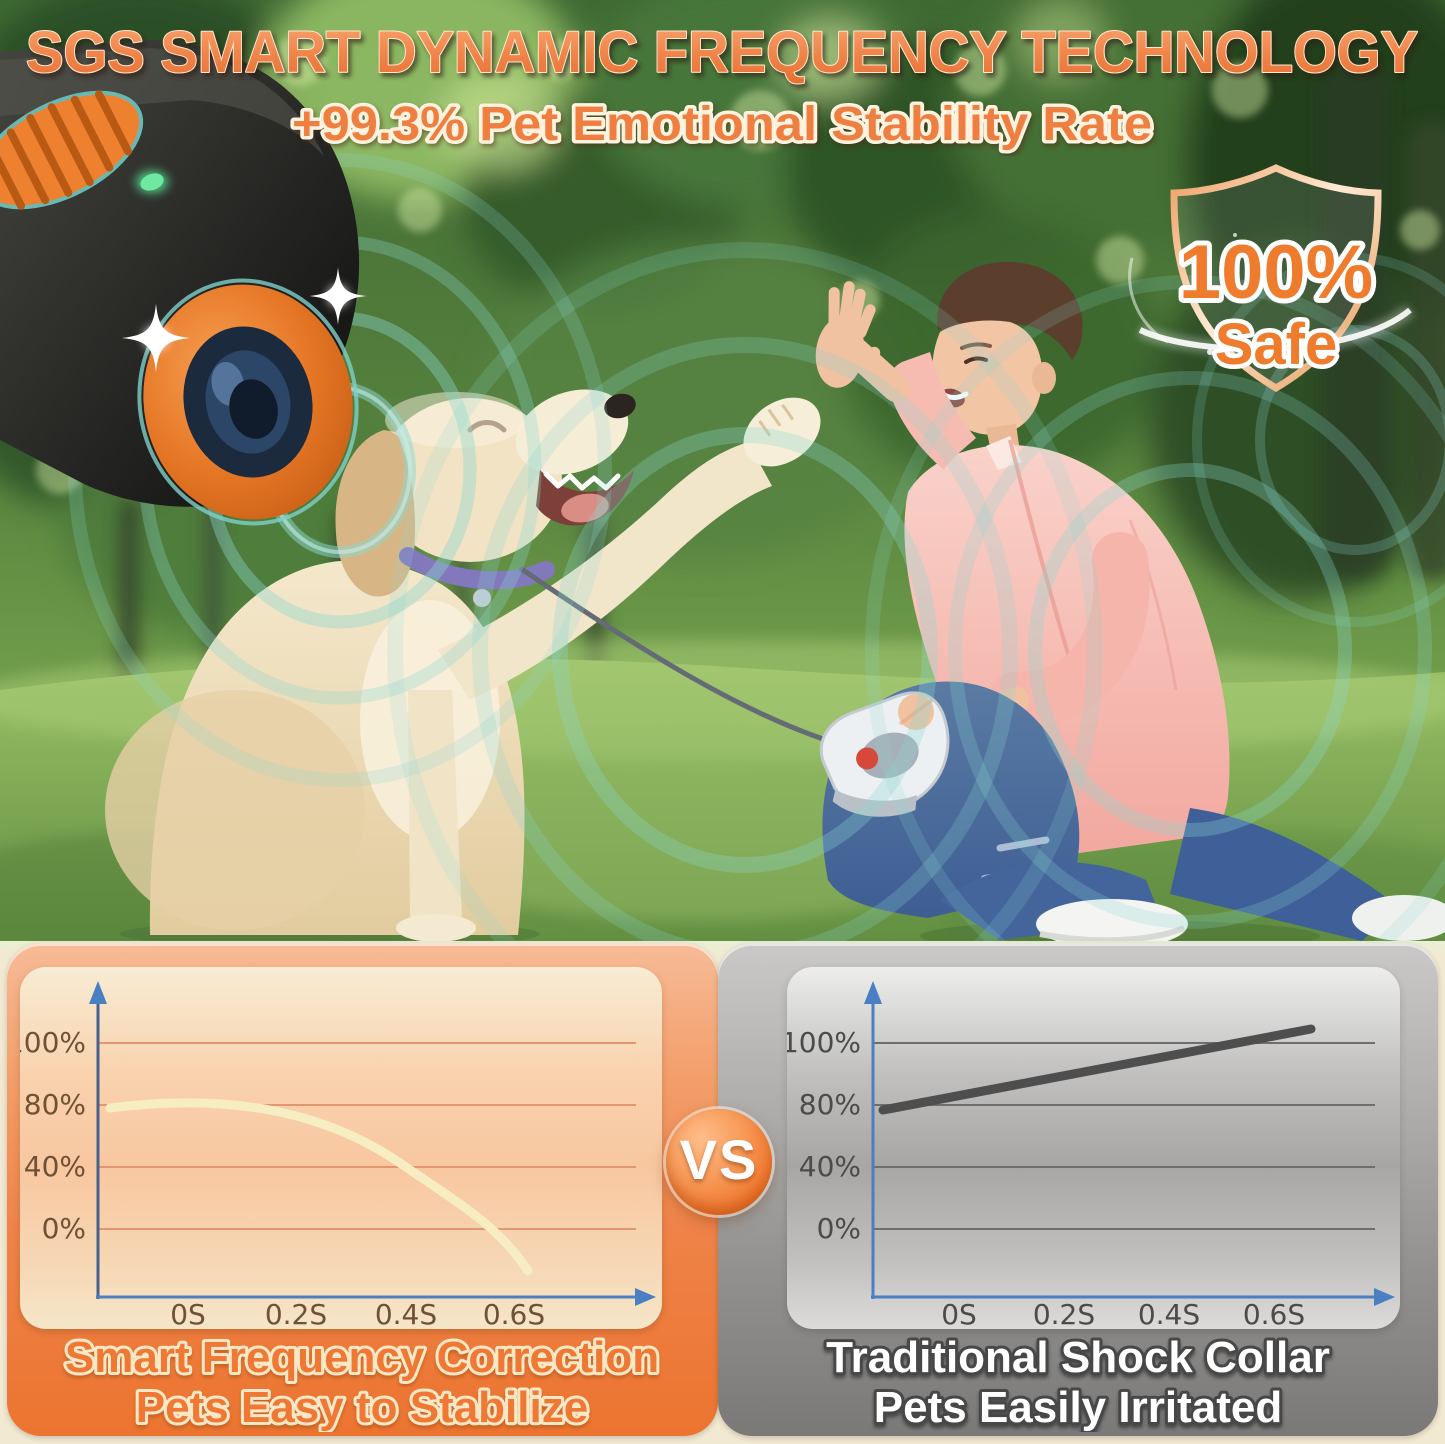 Image resolution: width=1445 pixels, height=1444 pixels. I want to click on ultrasonic-device-illustration, so click(183, 283).